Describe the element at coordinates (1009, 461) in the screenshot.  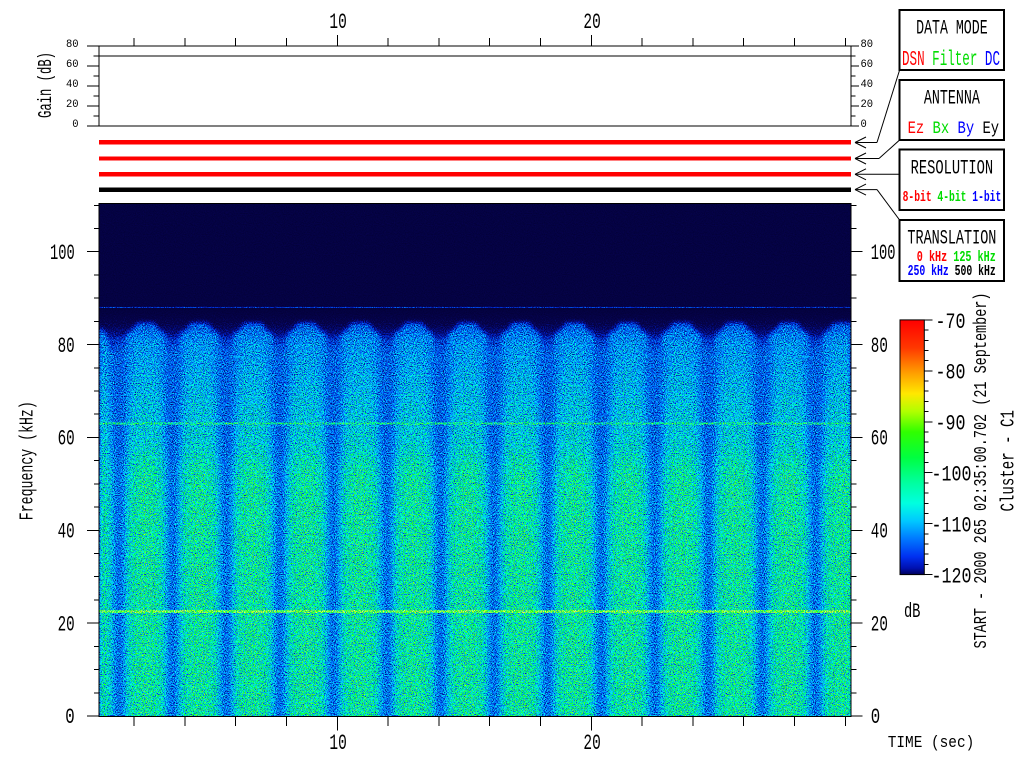
I see `svg-text: Cluster - C1` at that location.